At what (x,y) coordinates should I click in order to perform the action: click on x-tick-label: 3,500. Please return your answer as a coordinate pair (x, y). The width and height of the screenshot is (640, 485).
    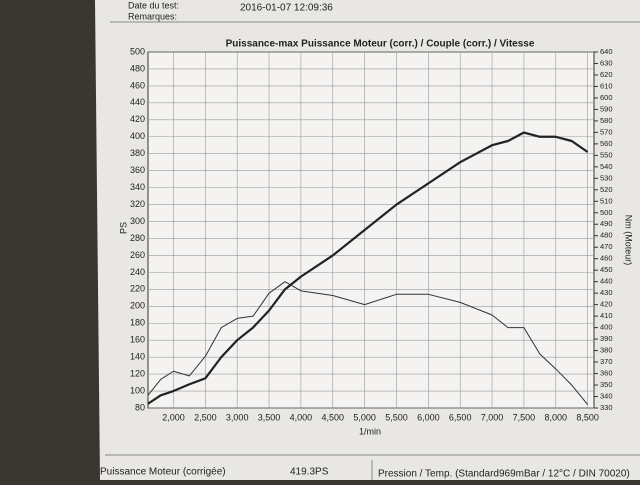
    Looking at the image, I should click on (269, 417).